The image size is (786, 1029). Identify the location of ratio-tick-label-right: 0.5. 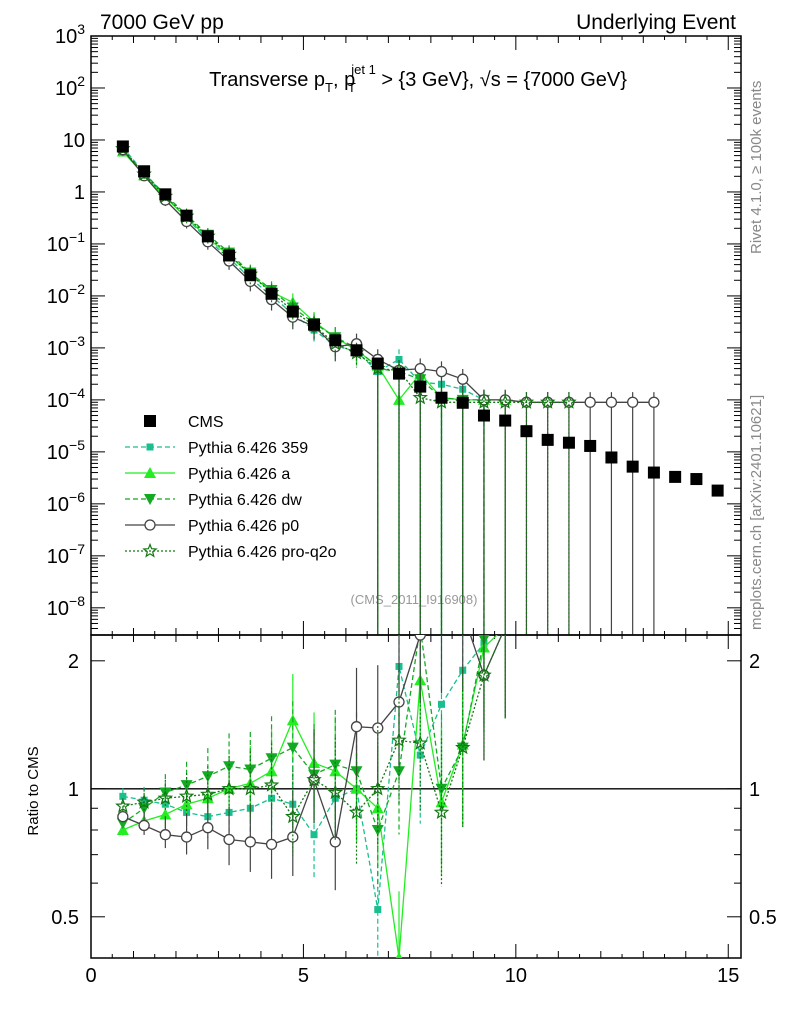
(763, 918).